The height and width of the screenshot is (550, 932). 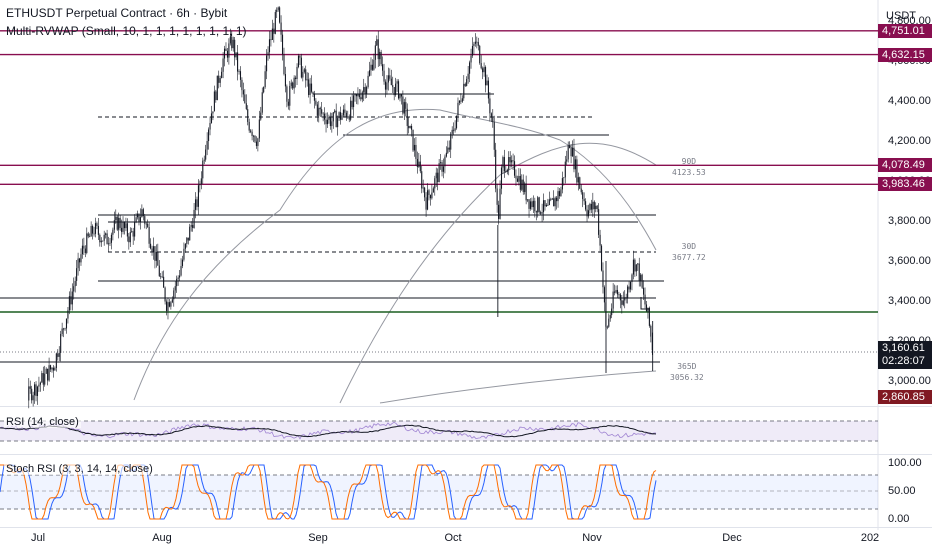 What do you see at coordinates (687, 377) in the screenshot?
I see `rvwap-365d-value: 3056.32` at bounding box center [687, 377].